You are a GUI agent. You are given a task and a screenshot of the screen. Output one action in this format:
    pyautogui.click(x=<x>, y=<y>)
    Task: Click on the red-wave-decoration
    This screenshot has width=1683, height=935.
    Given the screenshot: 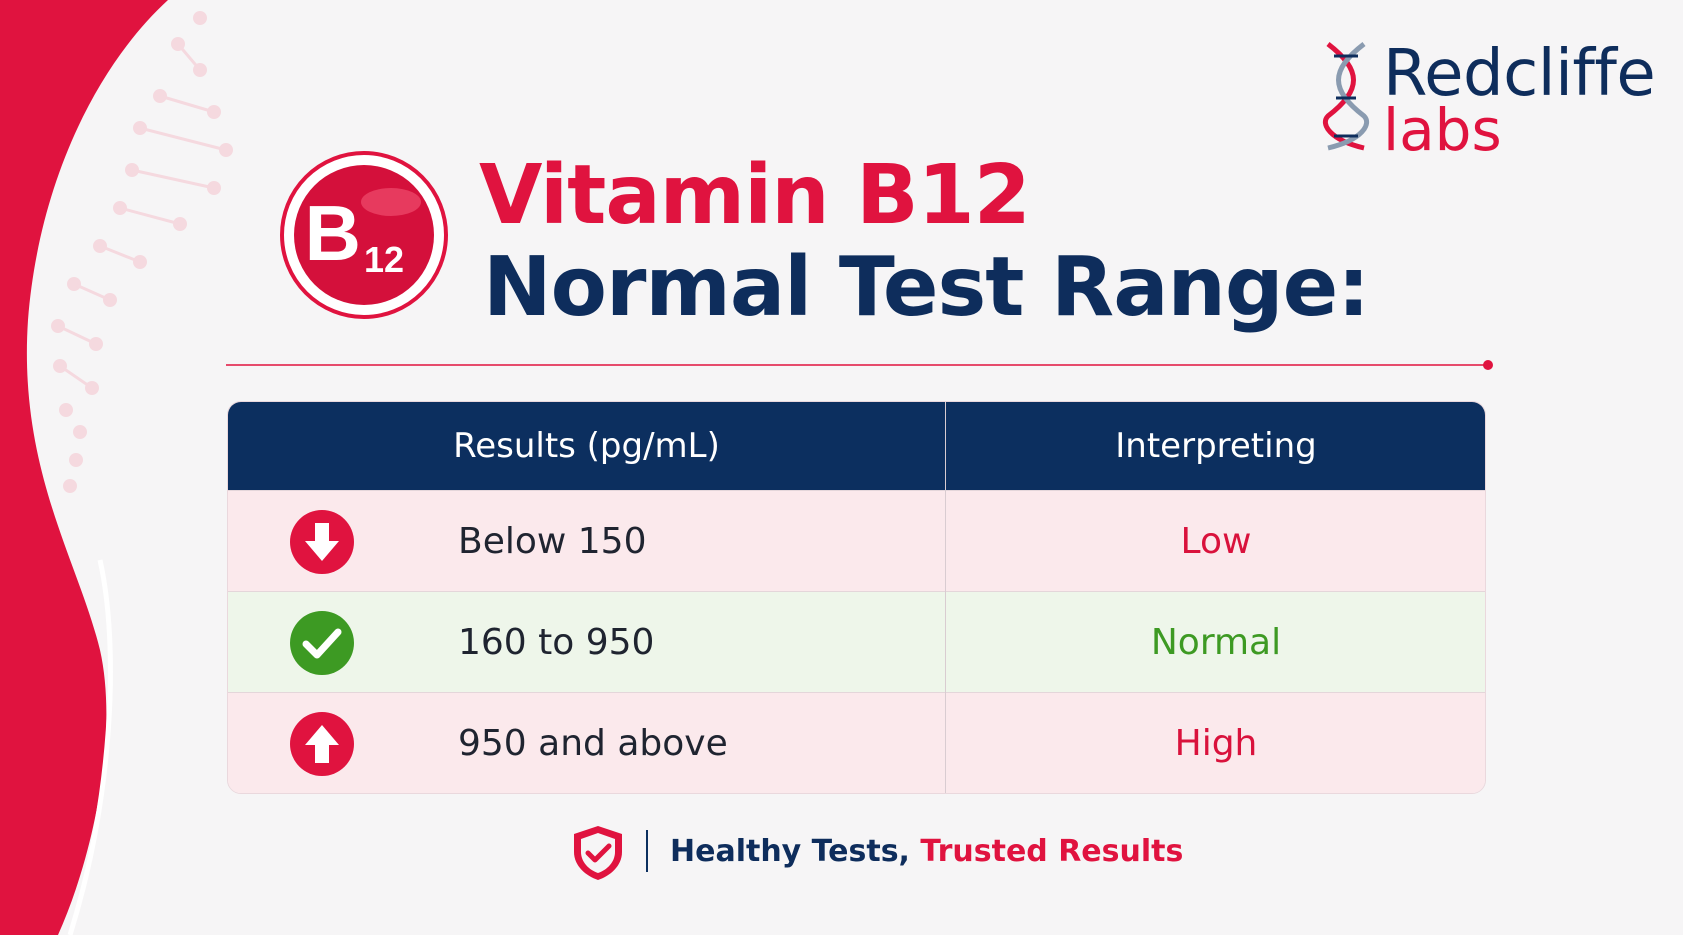 What is the action you would take?
    pyautogui.click(x=116, y=467)
    